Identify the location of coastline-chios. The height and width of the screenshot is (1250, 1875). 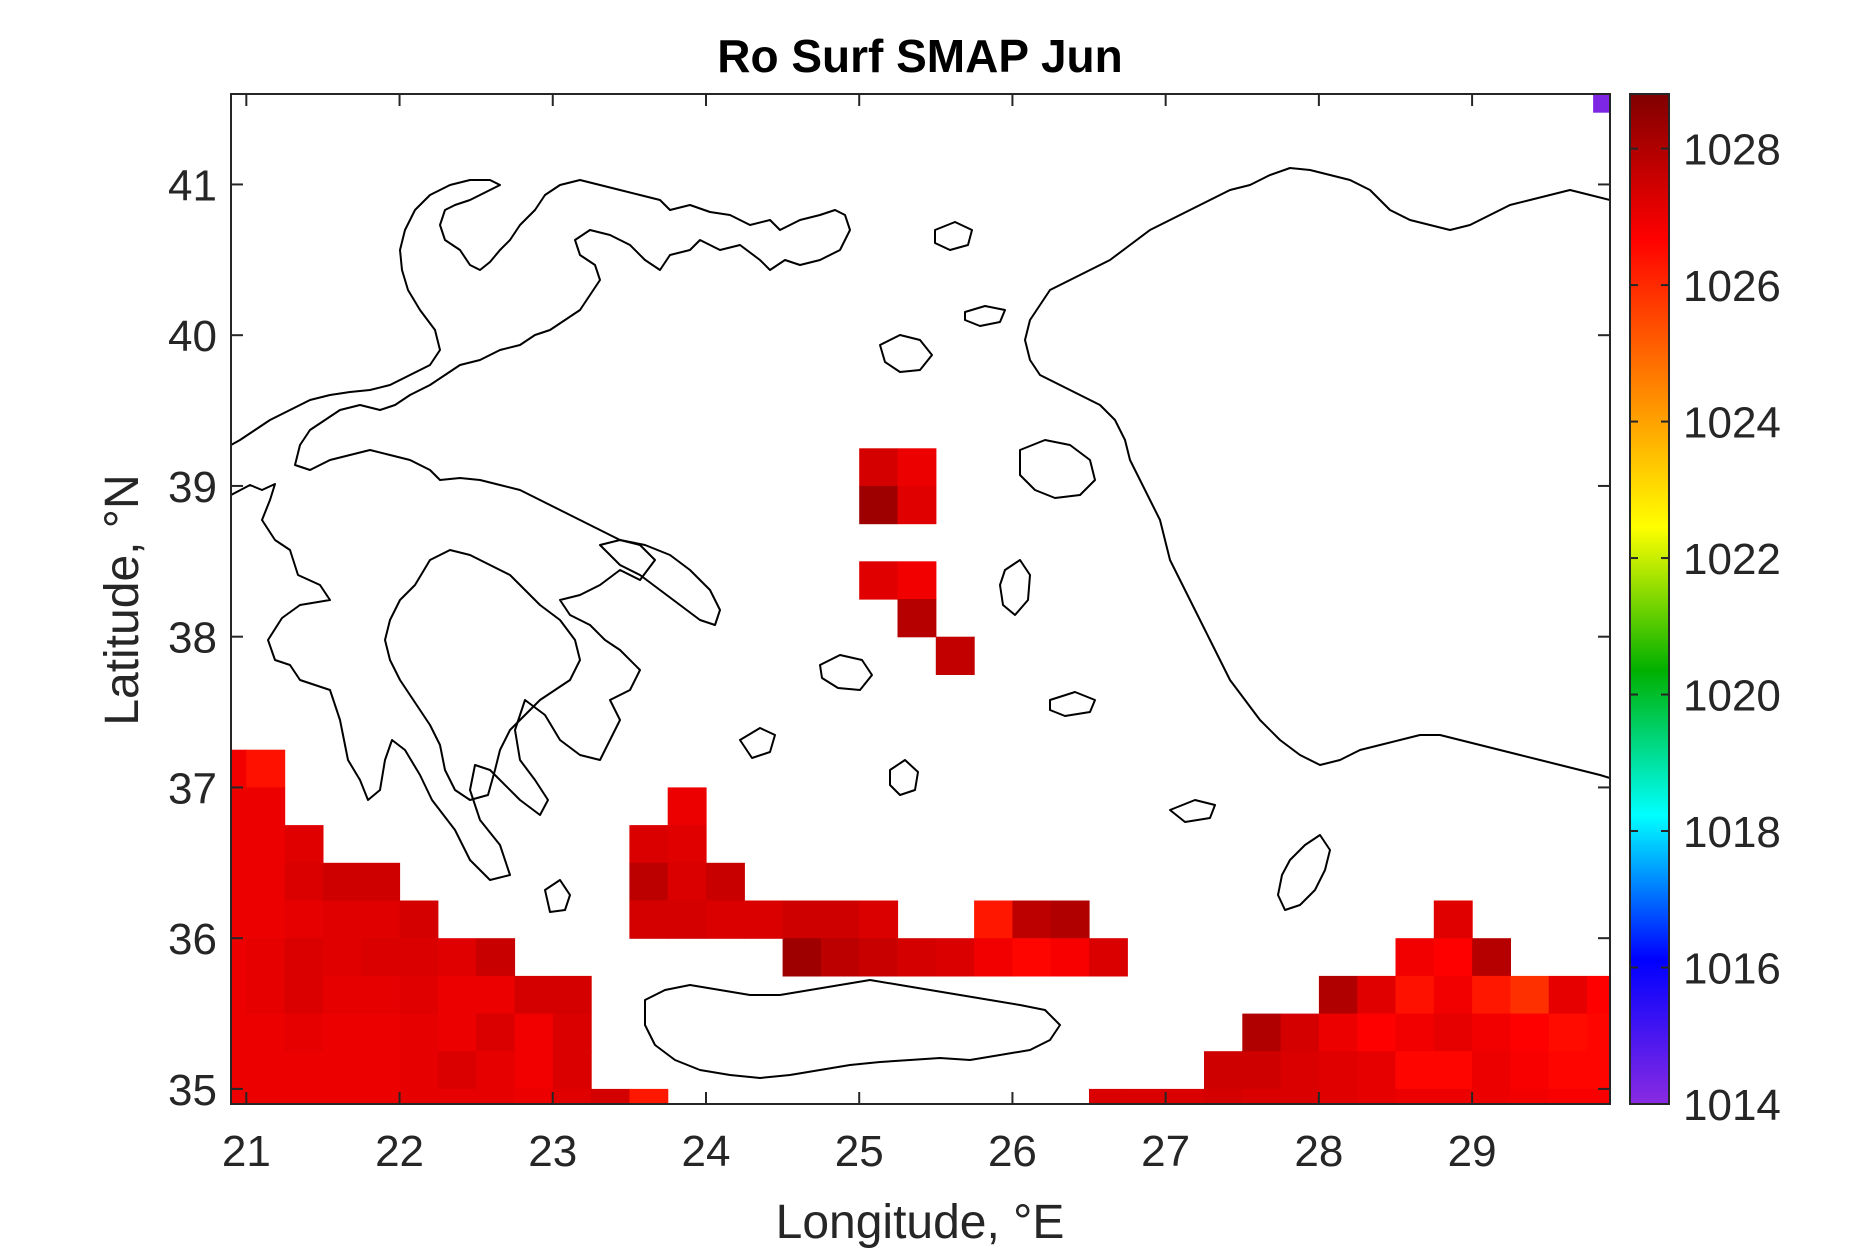
(1015, 587).